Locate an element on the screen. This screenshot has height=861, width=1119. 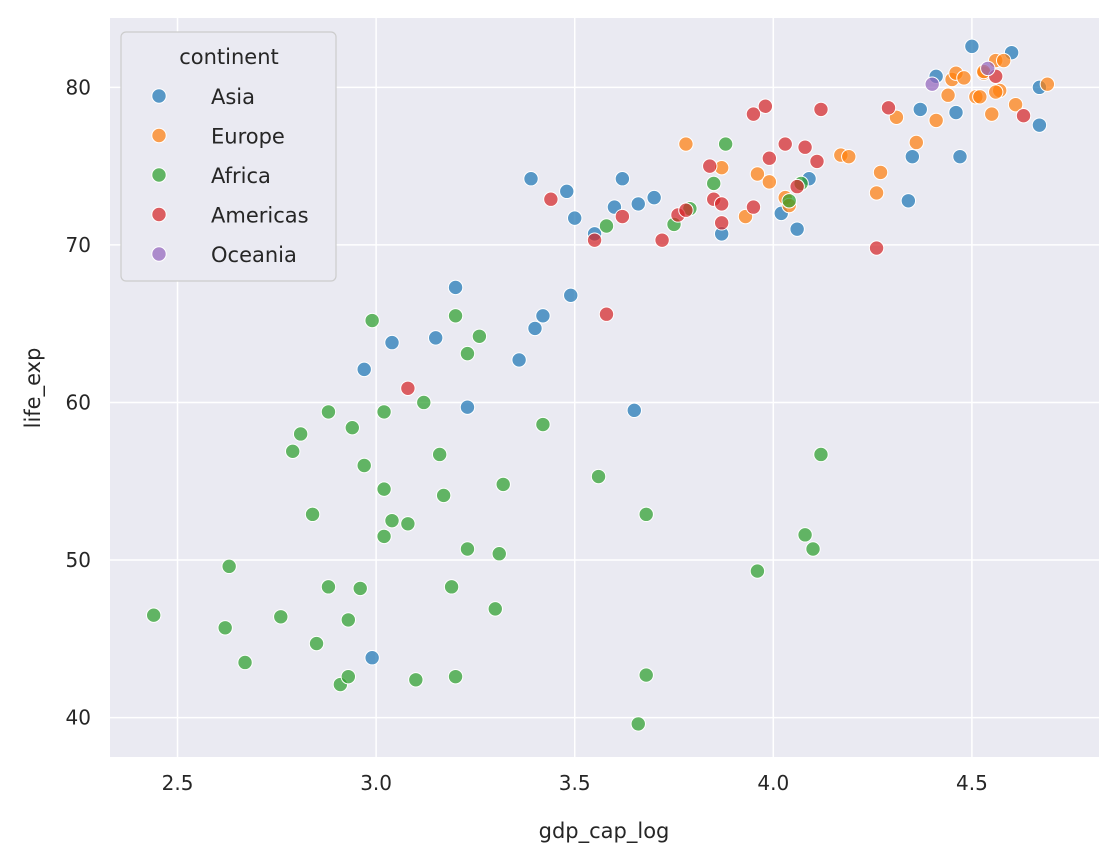
legend-item-europe: Europe is located at coordinates (218, 137).